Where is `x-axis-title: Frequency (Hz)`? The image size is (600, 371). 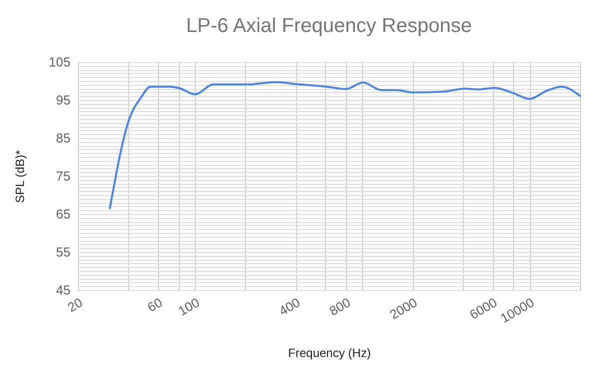
x-axis-title: Frequency (Hz) is located at coordinates (329, 353).